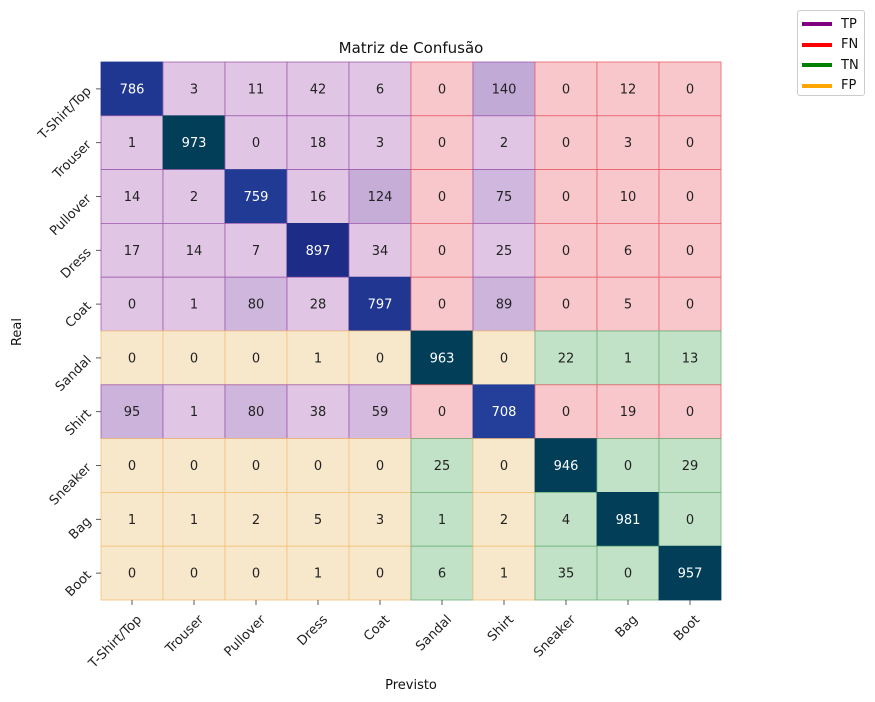 The height and width of the screenshot is (702, 875). What do you see at coordinates (79, 584) in the screenshot?
I see `y-tick-label: Boot` at bounding box center [79, 584].